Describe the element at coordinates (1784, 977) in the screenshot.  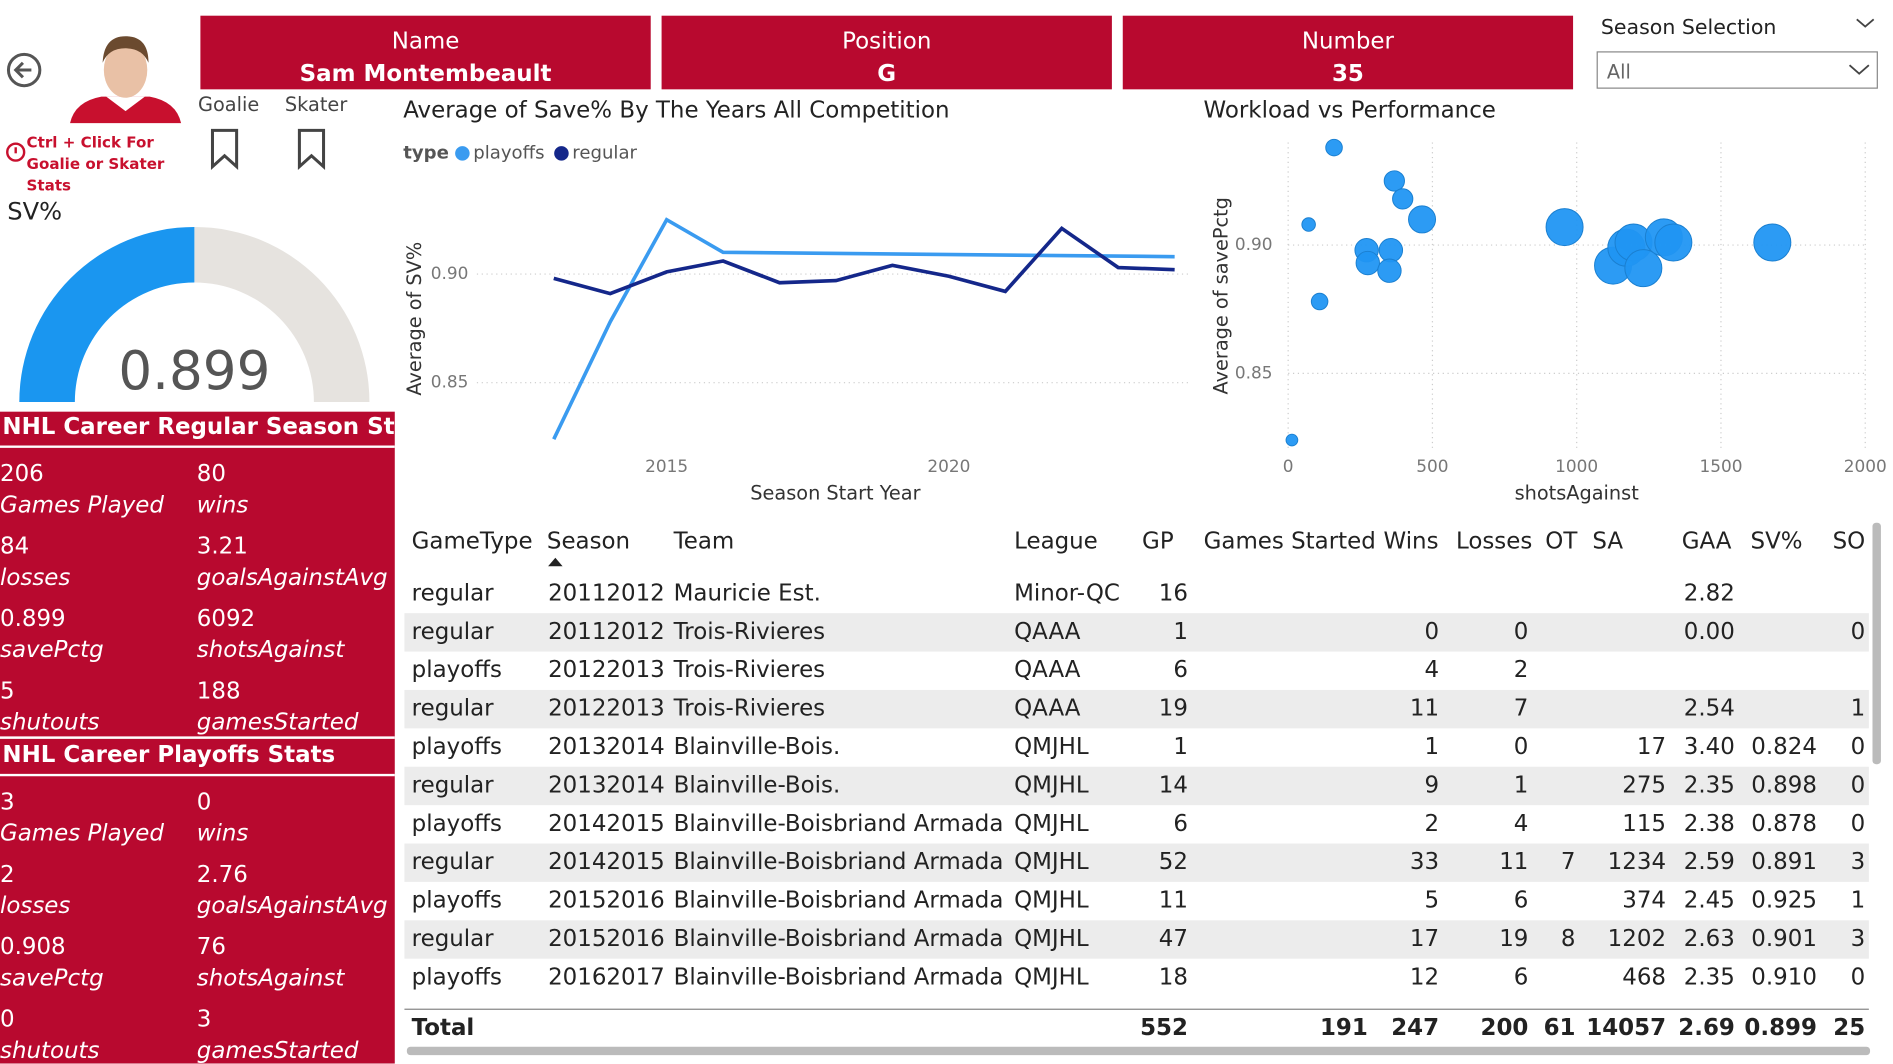
I see `table-cell: 0.910` at that location.